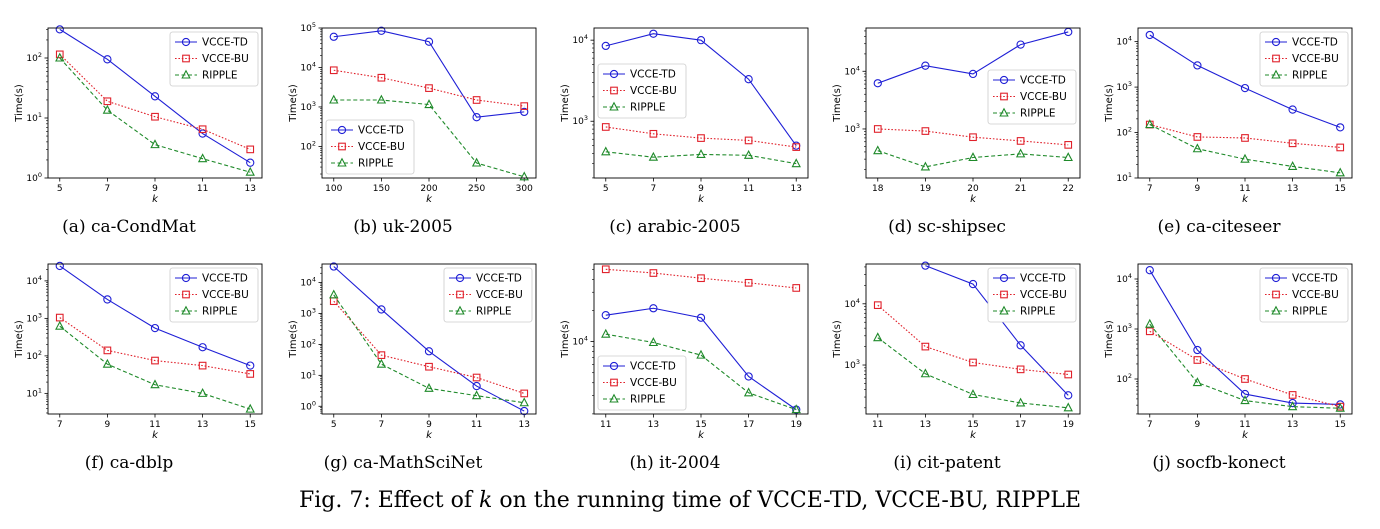 Image resolution: width=1380 pixels, height=529 pixels. What do you see at coordinates (382, 425) in the screenshot?
I see `x-tick-label: 7` at bounding box center [382, 425].